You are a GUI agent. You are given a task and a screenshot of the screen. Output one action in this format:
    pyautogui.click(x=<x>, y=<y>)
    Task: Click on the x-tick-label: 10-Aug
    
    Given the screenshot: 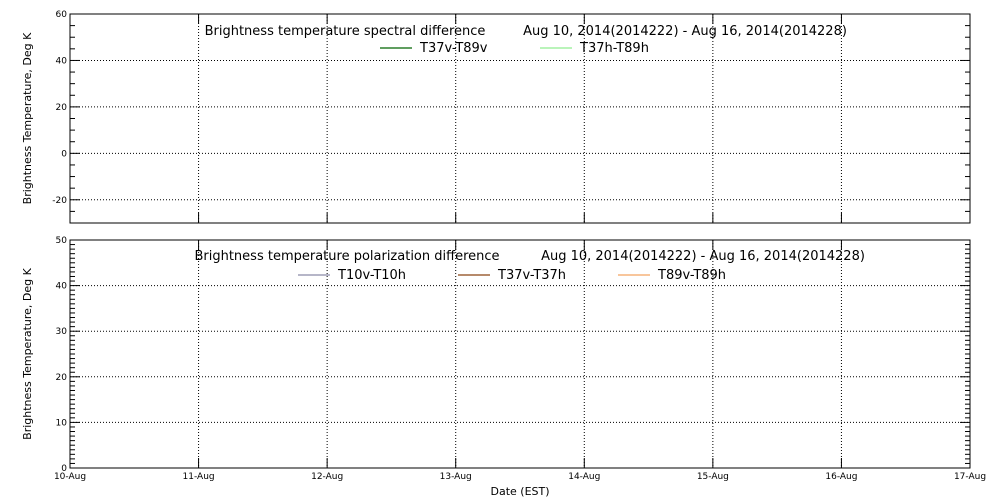 What is the action you would take?
    pyautogui.click(x=70, y=477)
    